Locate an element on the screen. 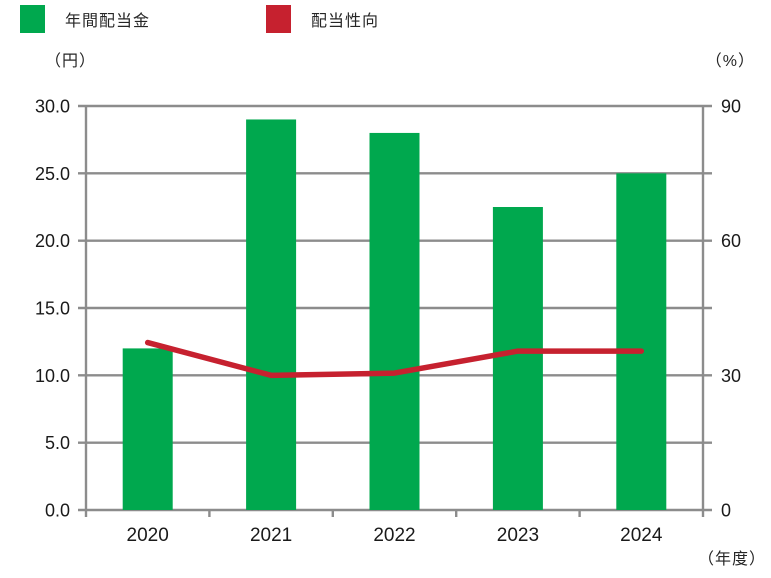  x-axis-unit-label: （年度） is located at coordinates (731, 559).